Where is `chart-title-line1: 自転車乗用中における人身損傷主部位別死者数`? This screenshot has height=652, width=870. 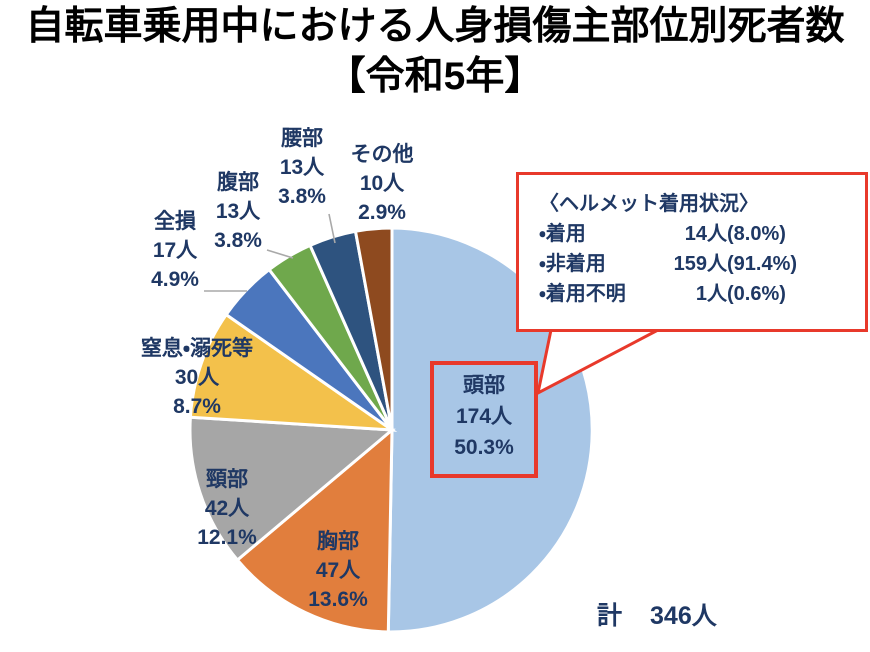
chart-title-line1: 自転車乗用中における人身損傷主部位別死者数 is located at coordinates (435, 26).